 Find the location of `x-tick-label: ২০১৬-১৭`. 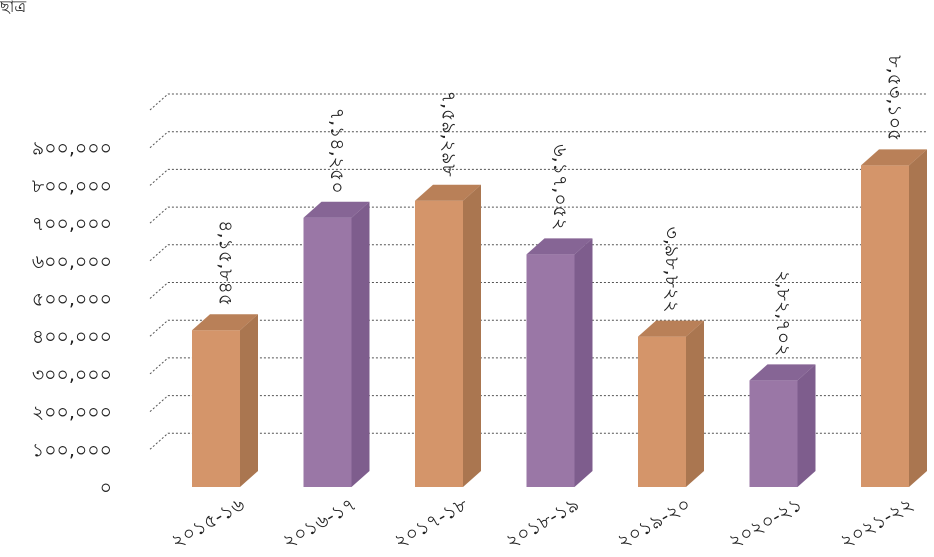

x-tick-label: ২০১৬-১৭ is located at coordinates (319, 523).